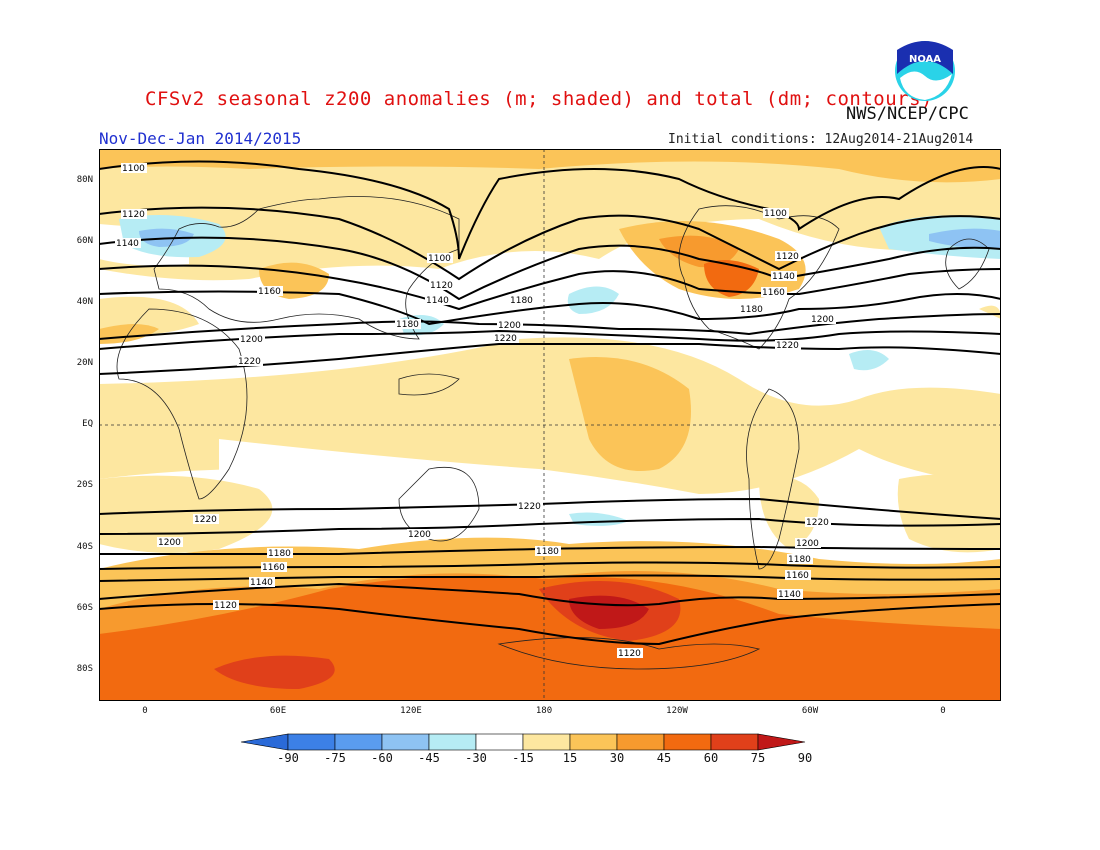 This screenshot has height=850, width=1100. What do you see at coordinates (84, 547) in the screenshot?
I see `lat-label-40s: 40S` at bounding box center [84, 547].